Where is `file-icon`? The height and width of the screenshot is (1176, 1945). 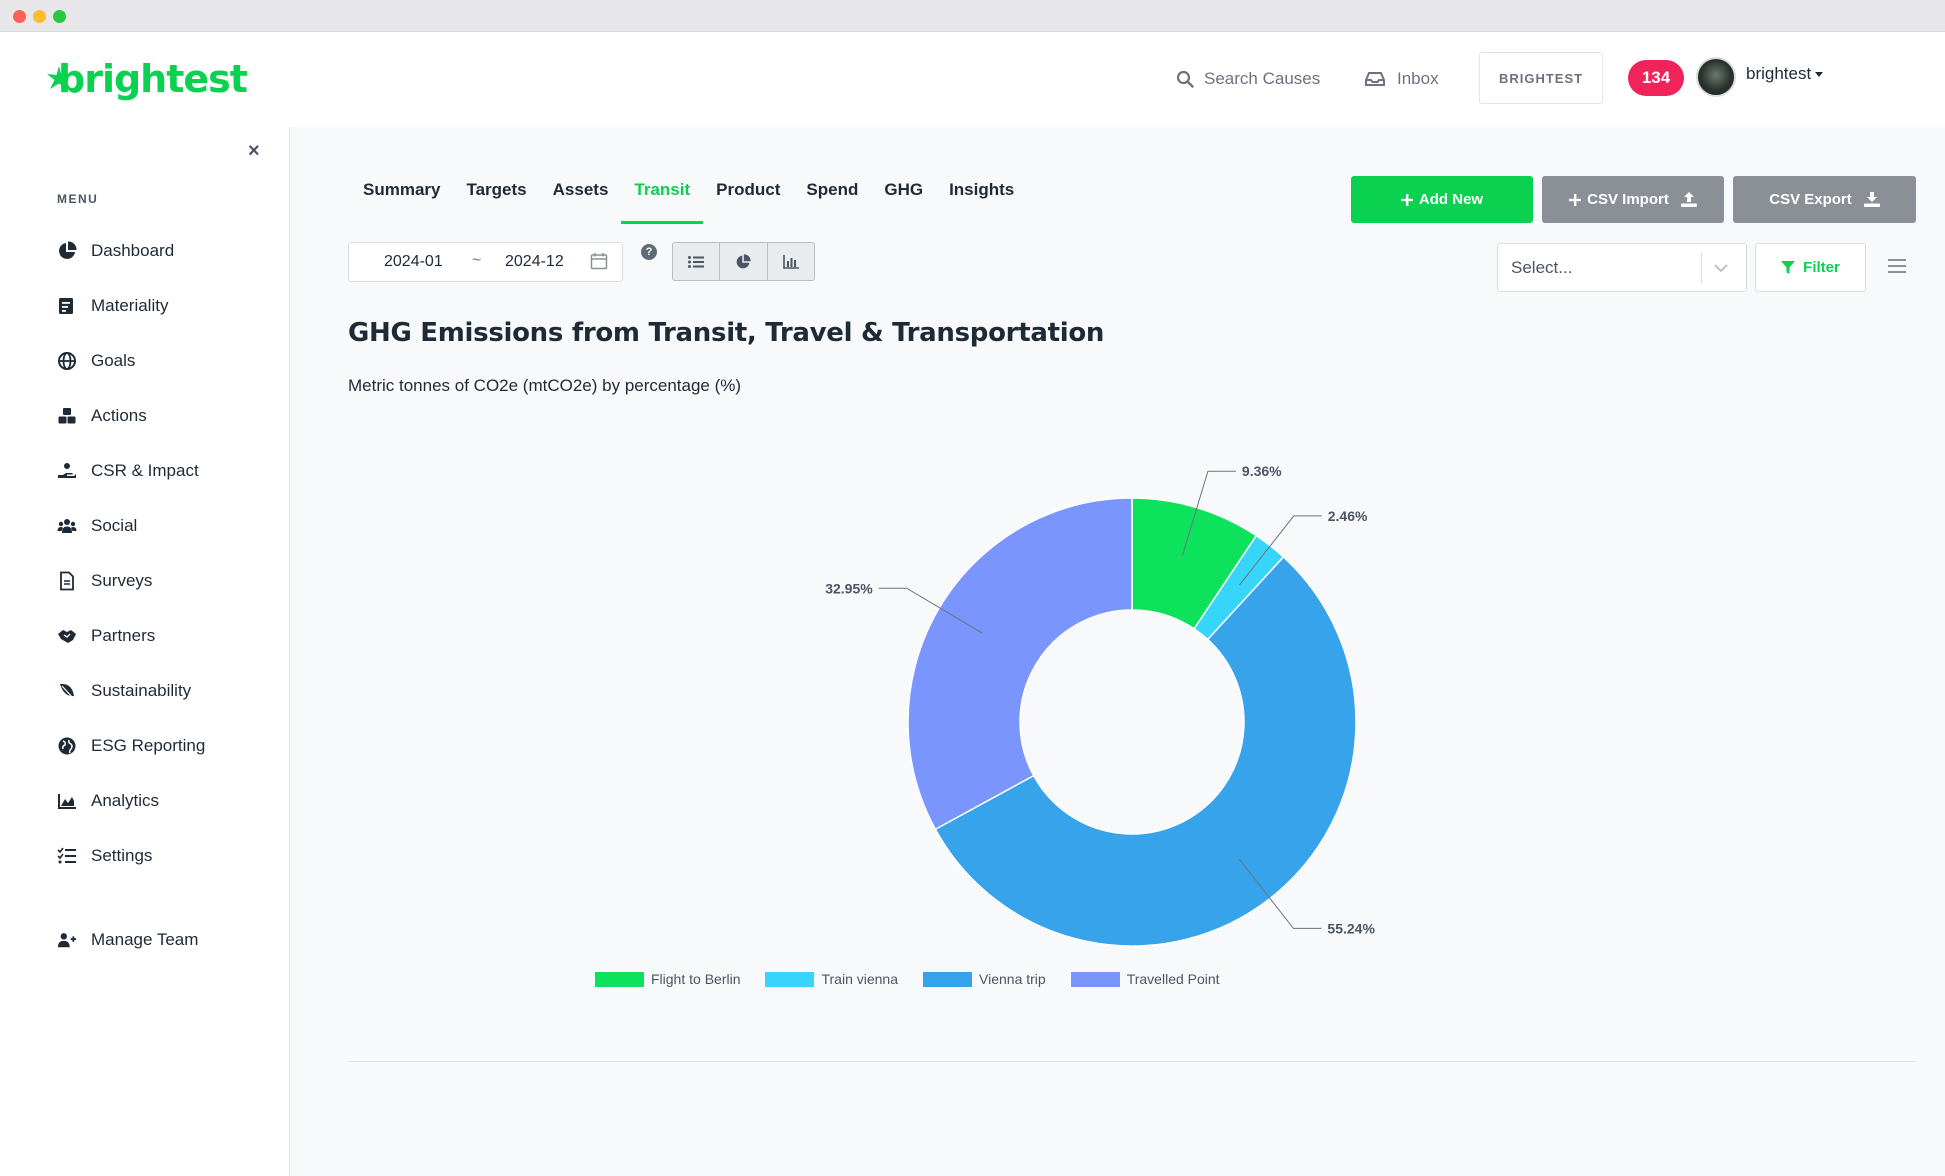
file-icon is located at coordinates (67, 581).